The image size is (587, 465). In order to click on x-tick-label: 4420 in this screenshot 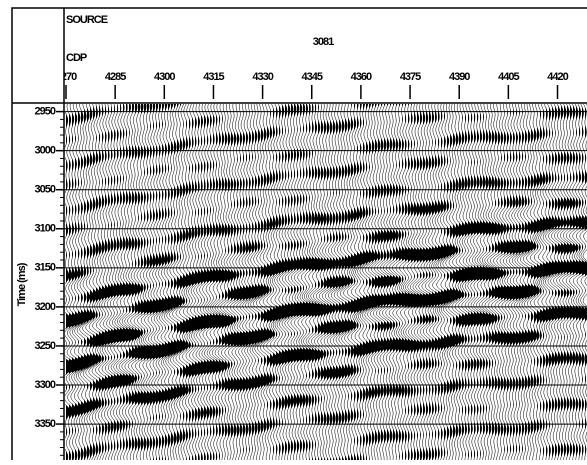, I will do `click(557, 77)`.